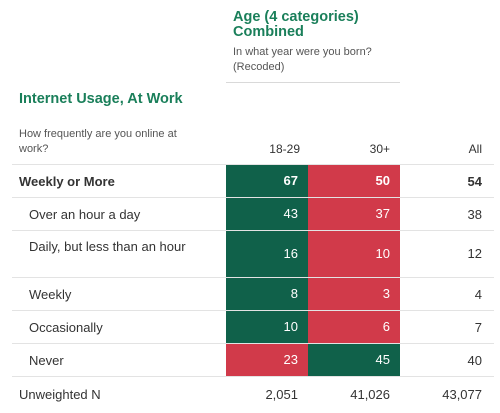 This screenshot has height=413, width=500. Describe the element at coordinates (267, 327) in the screenshot. I see `cell-18-29: 10` at that location.